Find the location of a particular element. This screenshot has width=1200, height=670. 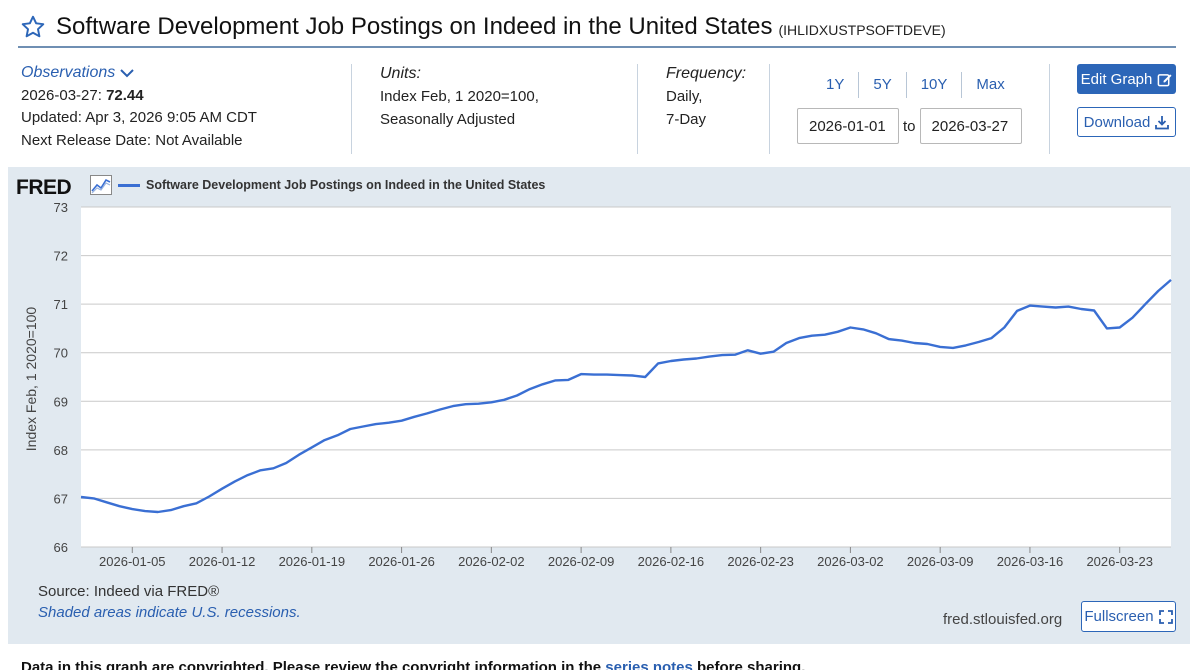

fred-logo: FRED is located at coordinates (44, 187).